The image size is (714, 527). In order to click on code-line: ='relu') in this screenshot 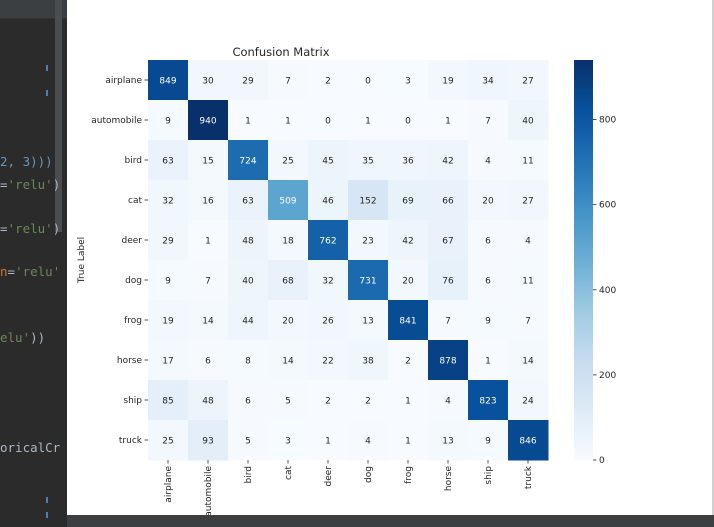, I will do `click(30, 228)`.